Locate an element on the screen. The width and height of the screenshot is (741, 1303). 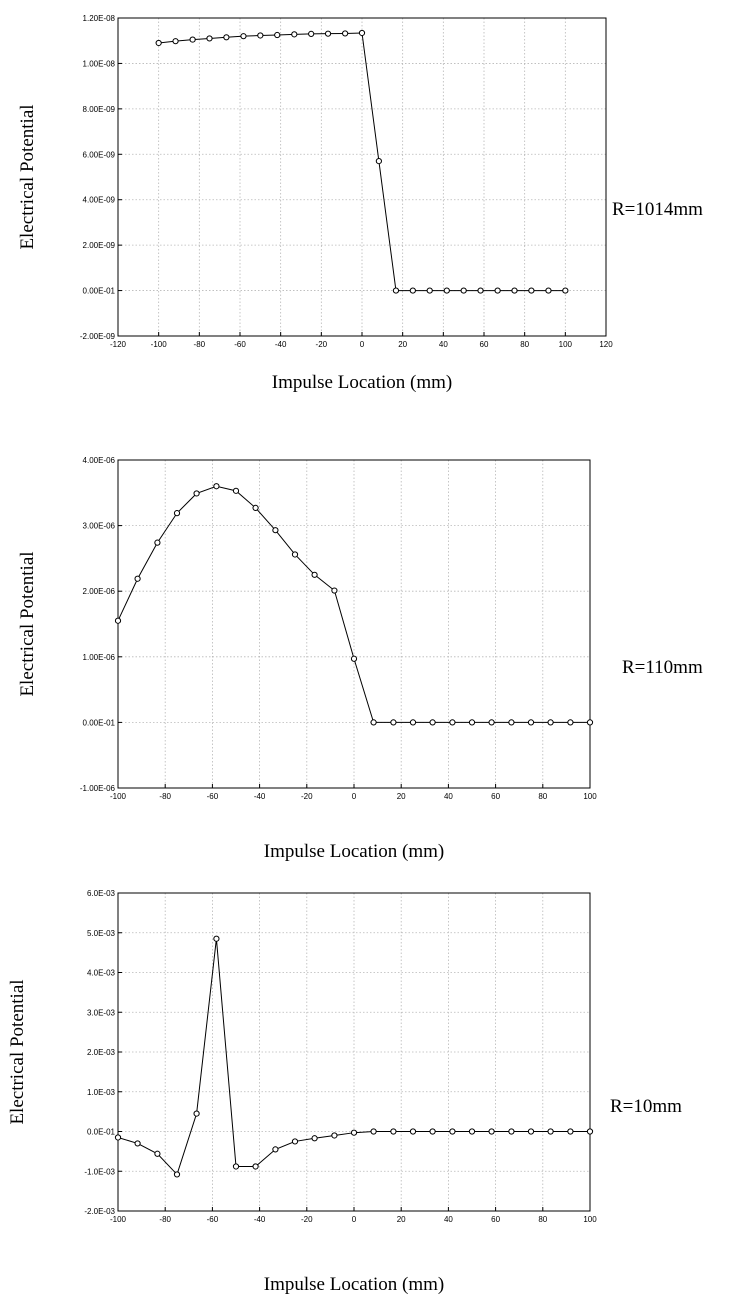
y-tick-label: 1.20E-08 is located at coordinates (99, 18).